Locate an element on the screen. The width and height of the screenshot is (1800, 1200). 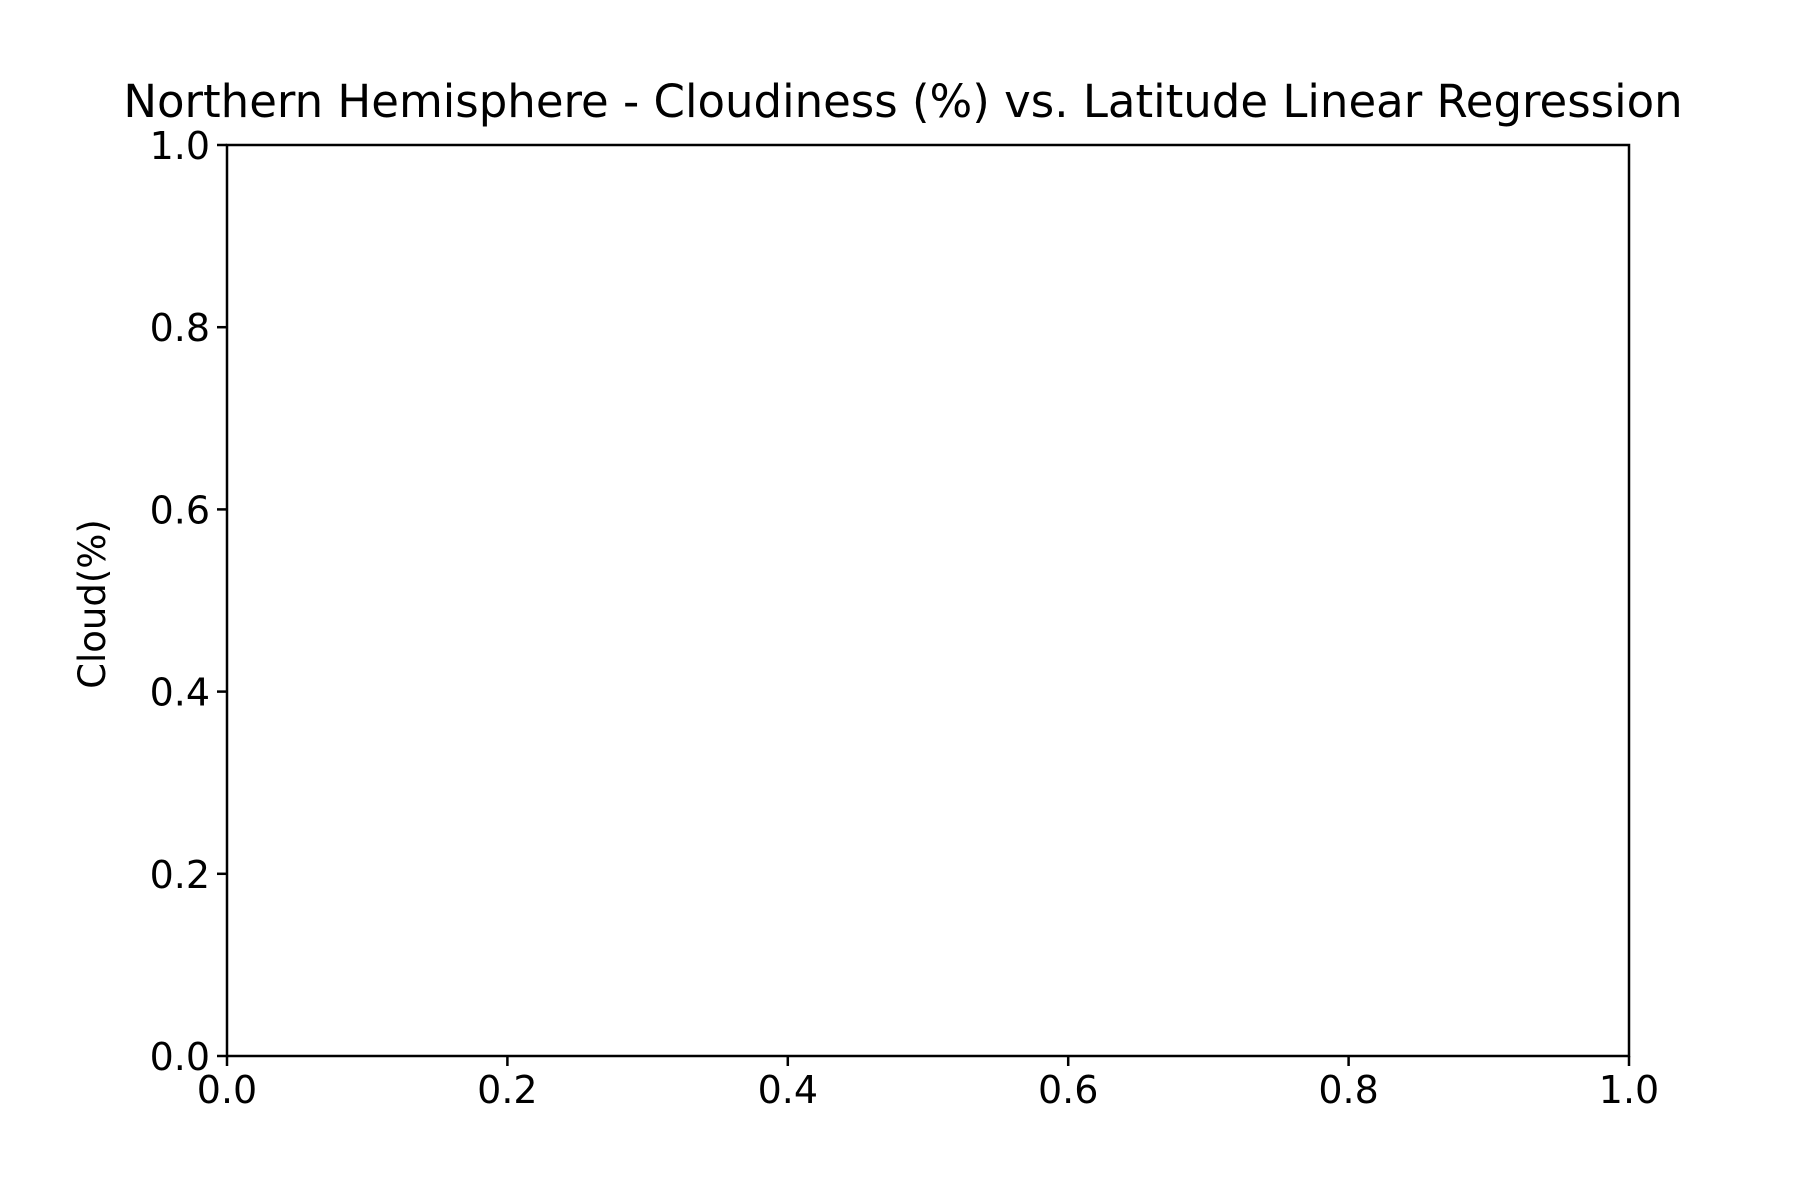
x-tick-label: 0.4 is located at coordinates (788, 1090).